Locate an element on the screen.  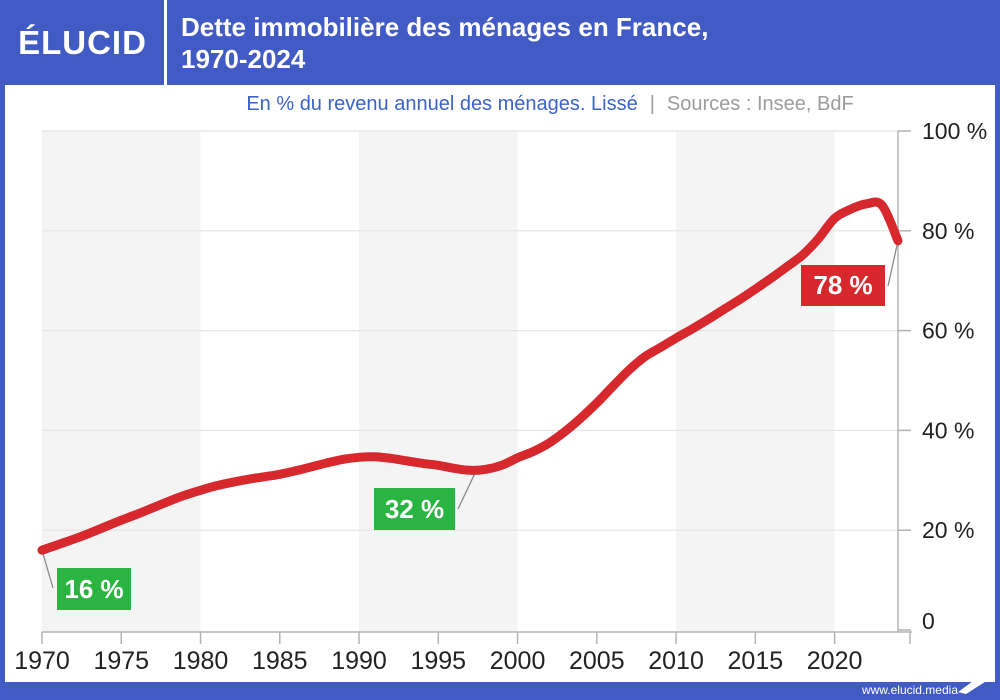
y-tick-label: 40 % is located at coordinates (948, 430).